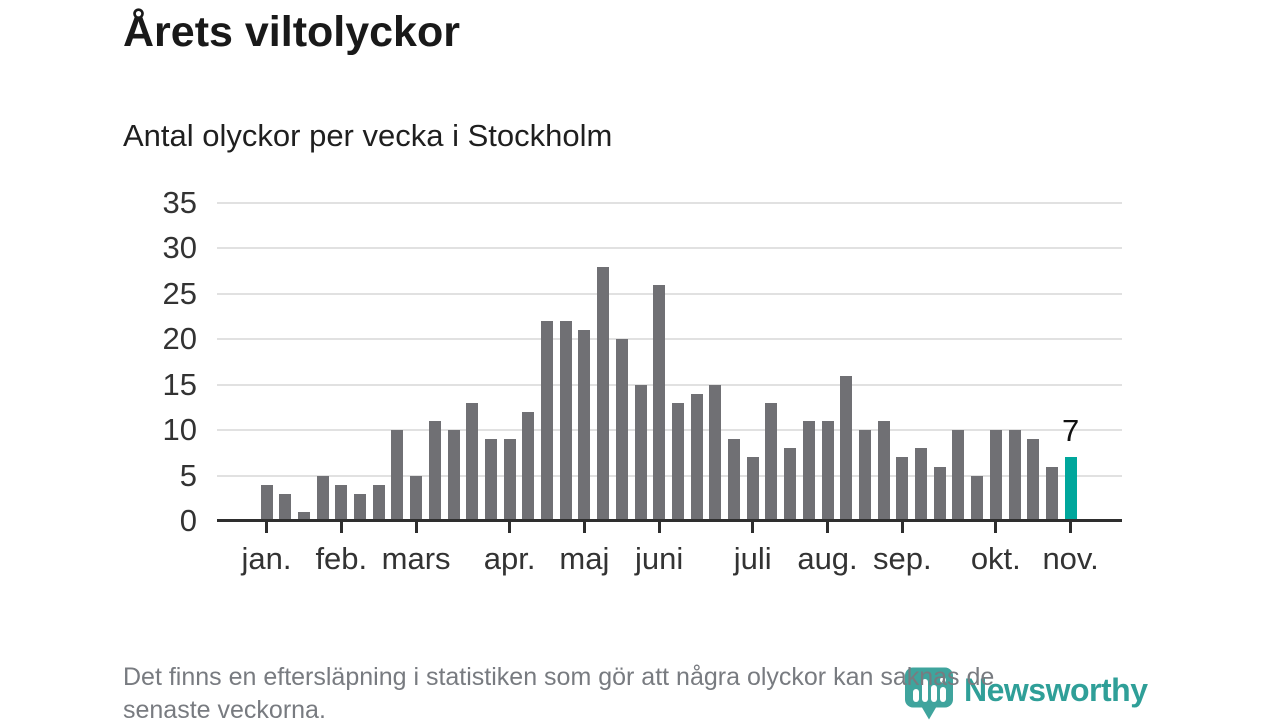 The height and width of the screenshot is (720, 1280). Describe the element at coordinates (179, 202) in the screenshot. I see `y-tick-label-35: 35` at that location.